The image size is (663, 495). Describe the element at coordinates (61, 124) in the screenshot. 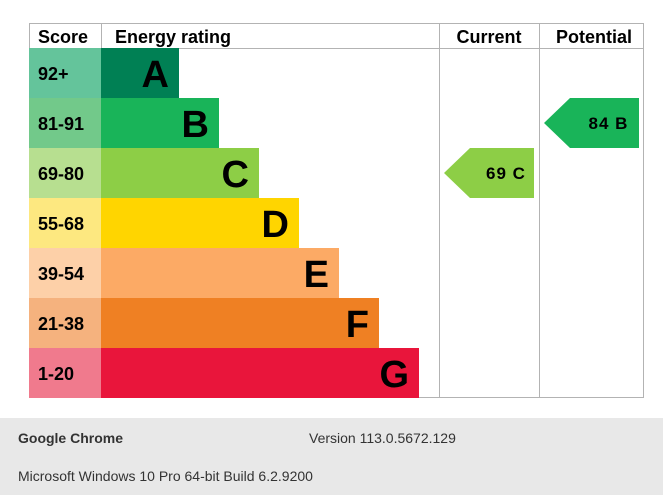

I see `score-label-b: 81-91` at that location.